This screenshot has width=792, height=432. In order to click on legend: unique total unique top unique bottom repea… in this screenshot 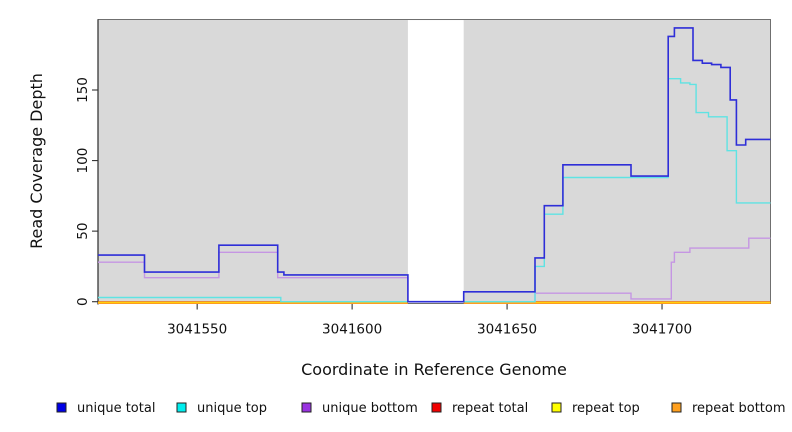, I will do `click(421, 408)`.